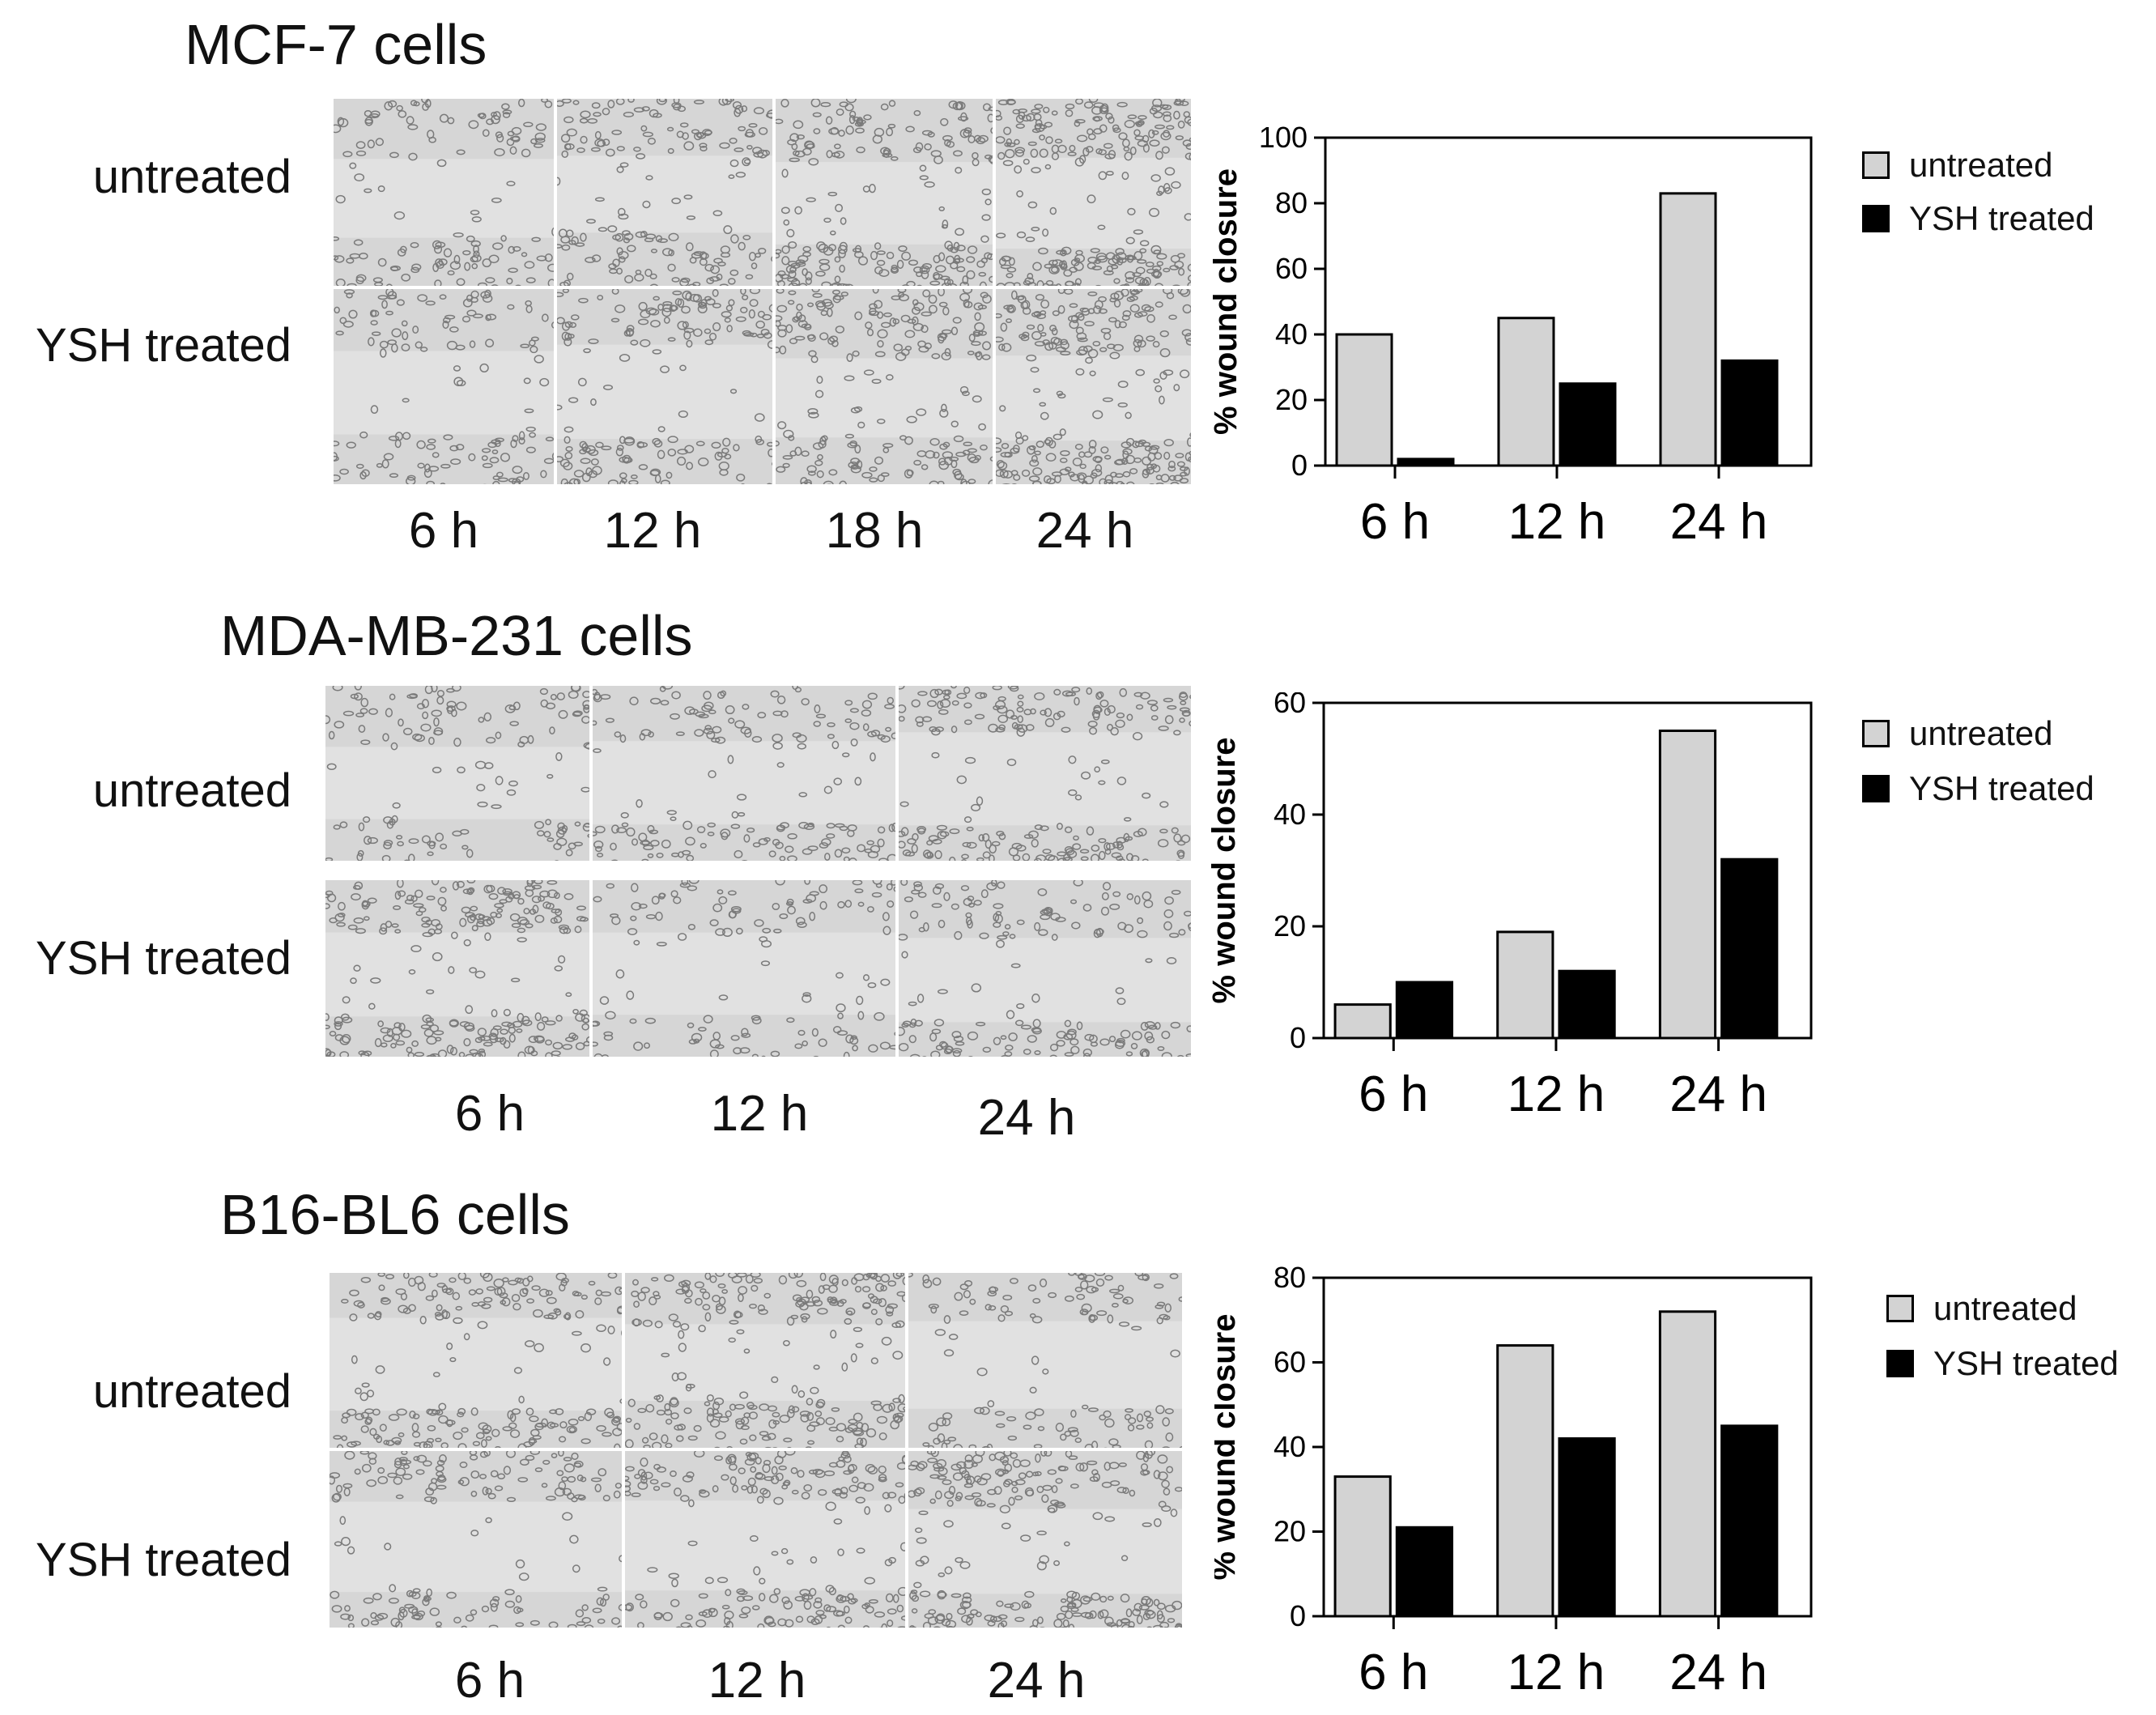 The height and width of the screenshot is (1715, 2156). Describe the element at coordinates (191, 790) in the screenshot. I see `row-label-untreated: untreated` at that location.